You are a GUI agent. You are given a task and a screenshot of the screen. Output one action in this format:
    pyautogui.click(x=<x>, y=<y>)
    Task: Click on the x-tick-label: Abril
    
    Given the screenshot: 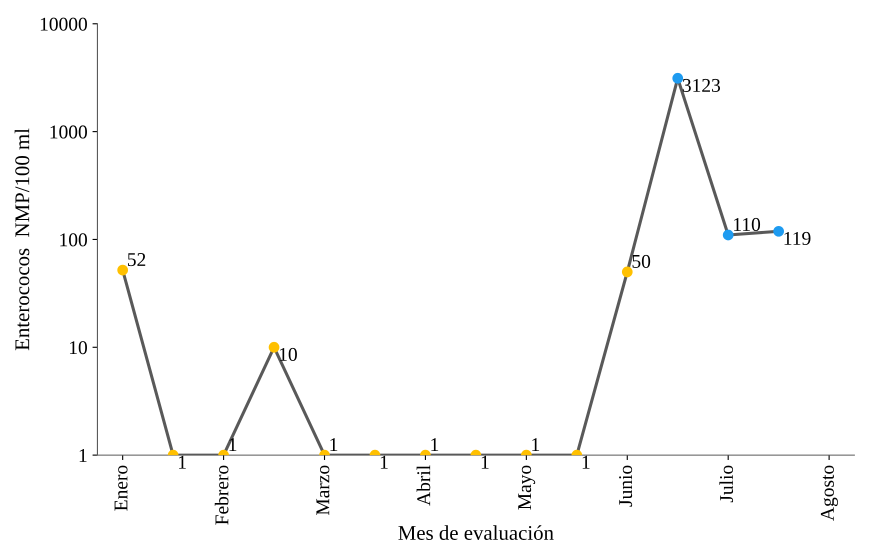 What is the action you would take?
    pyautogui.click(x=423, y=485)
    